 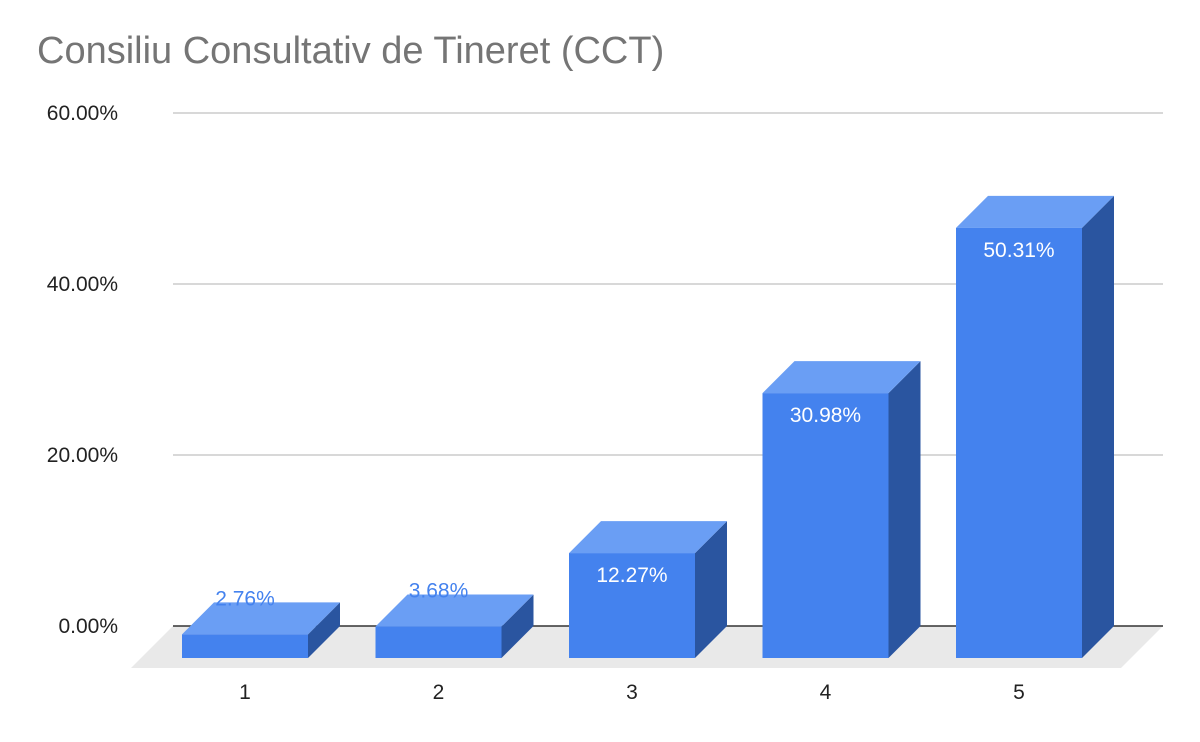 I want to click on chart-title: Consiliu Consultativ de Tineret (CCT), so click(x=351, y=51).